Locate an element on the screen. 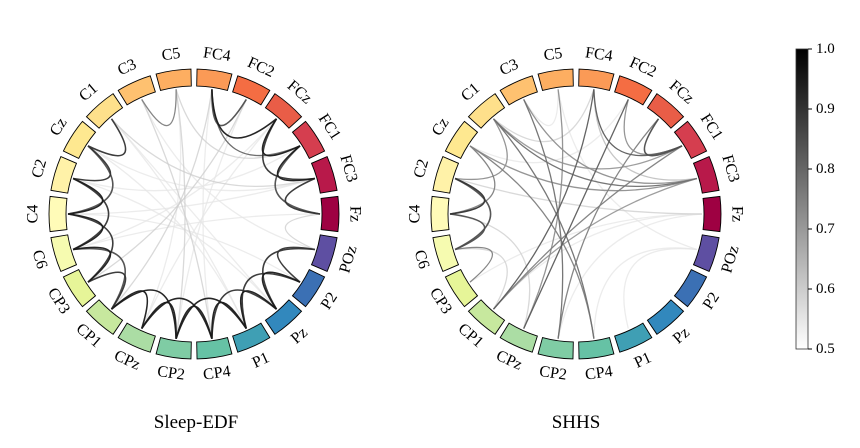 Image resolution: width=860 pixels, height=448 pixels. channel-label-FCz: FCz is located at coordinates (681, 92).